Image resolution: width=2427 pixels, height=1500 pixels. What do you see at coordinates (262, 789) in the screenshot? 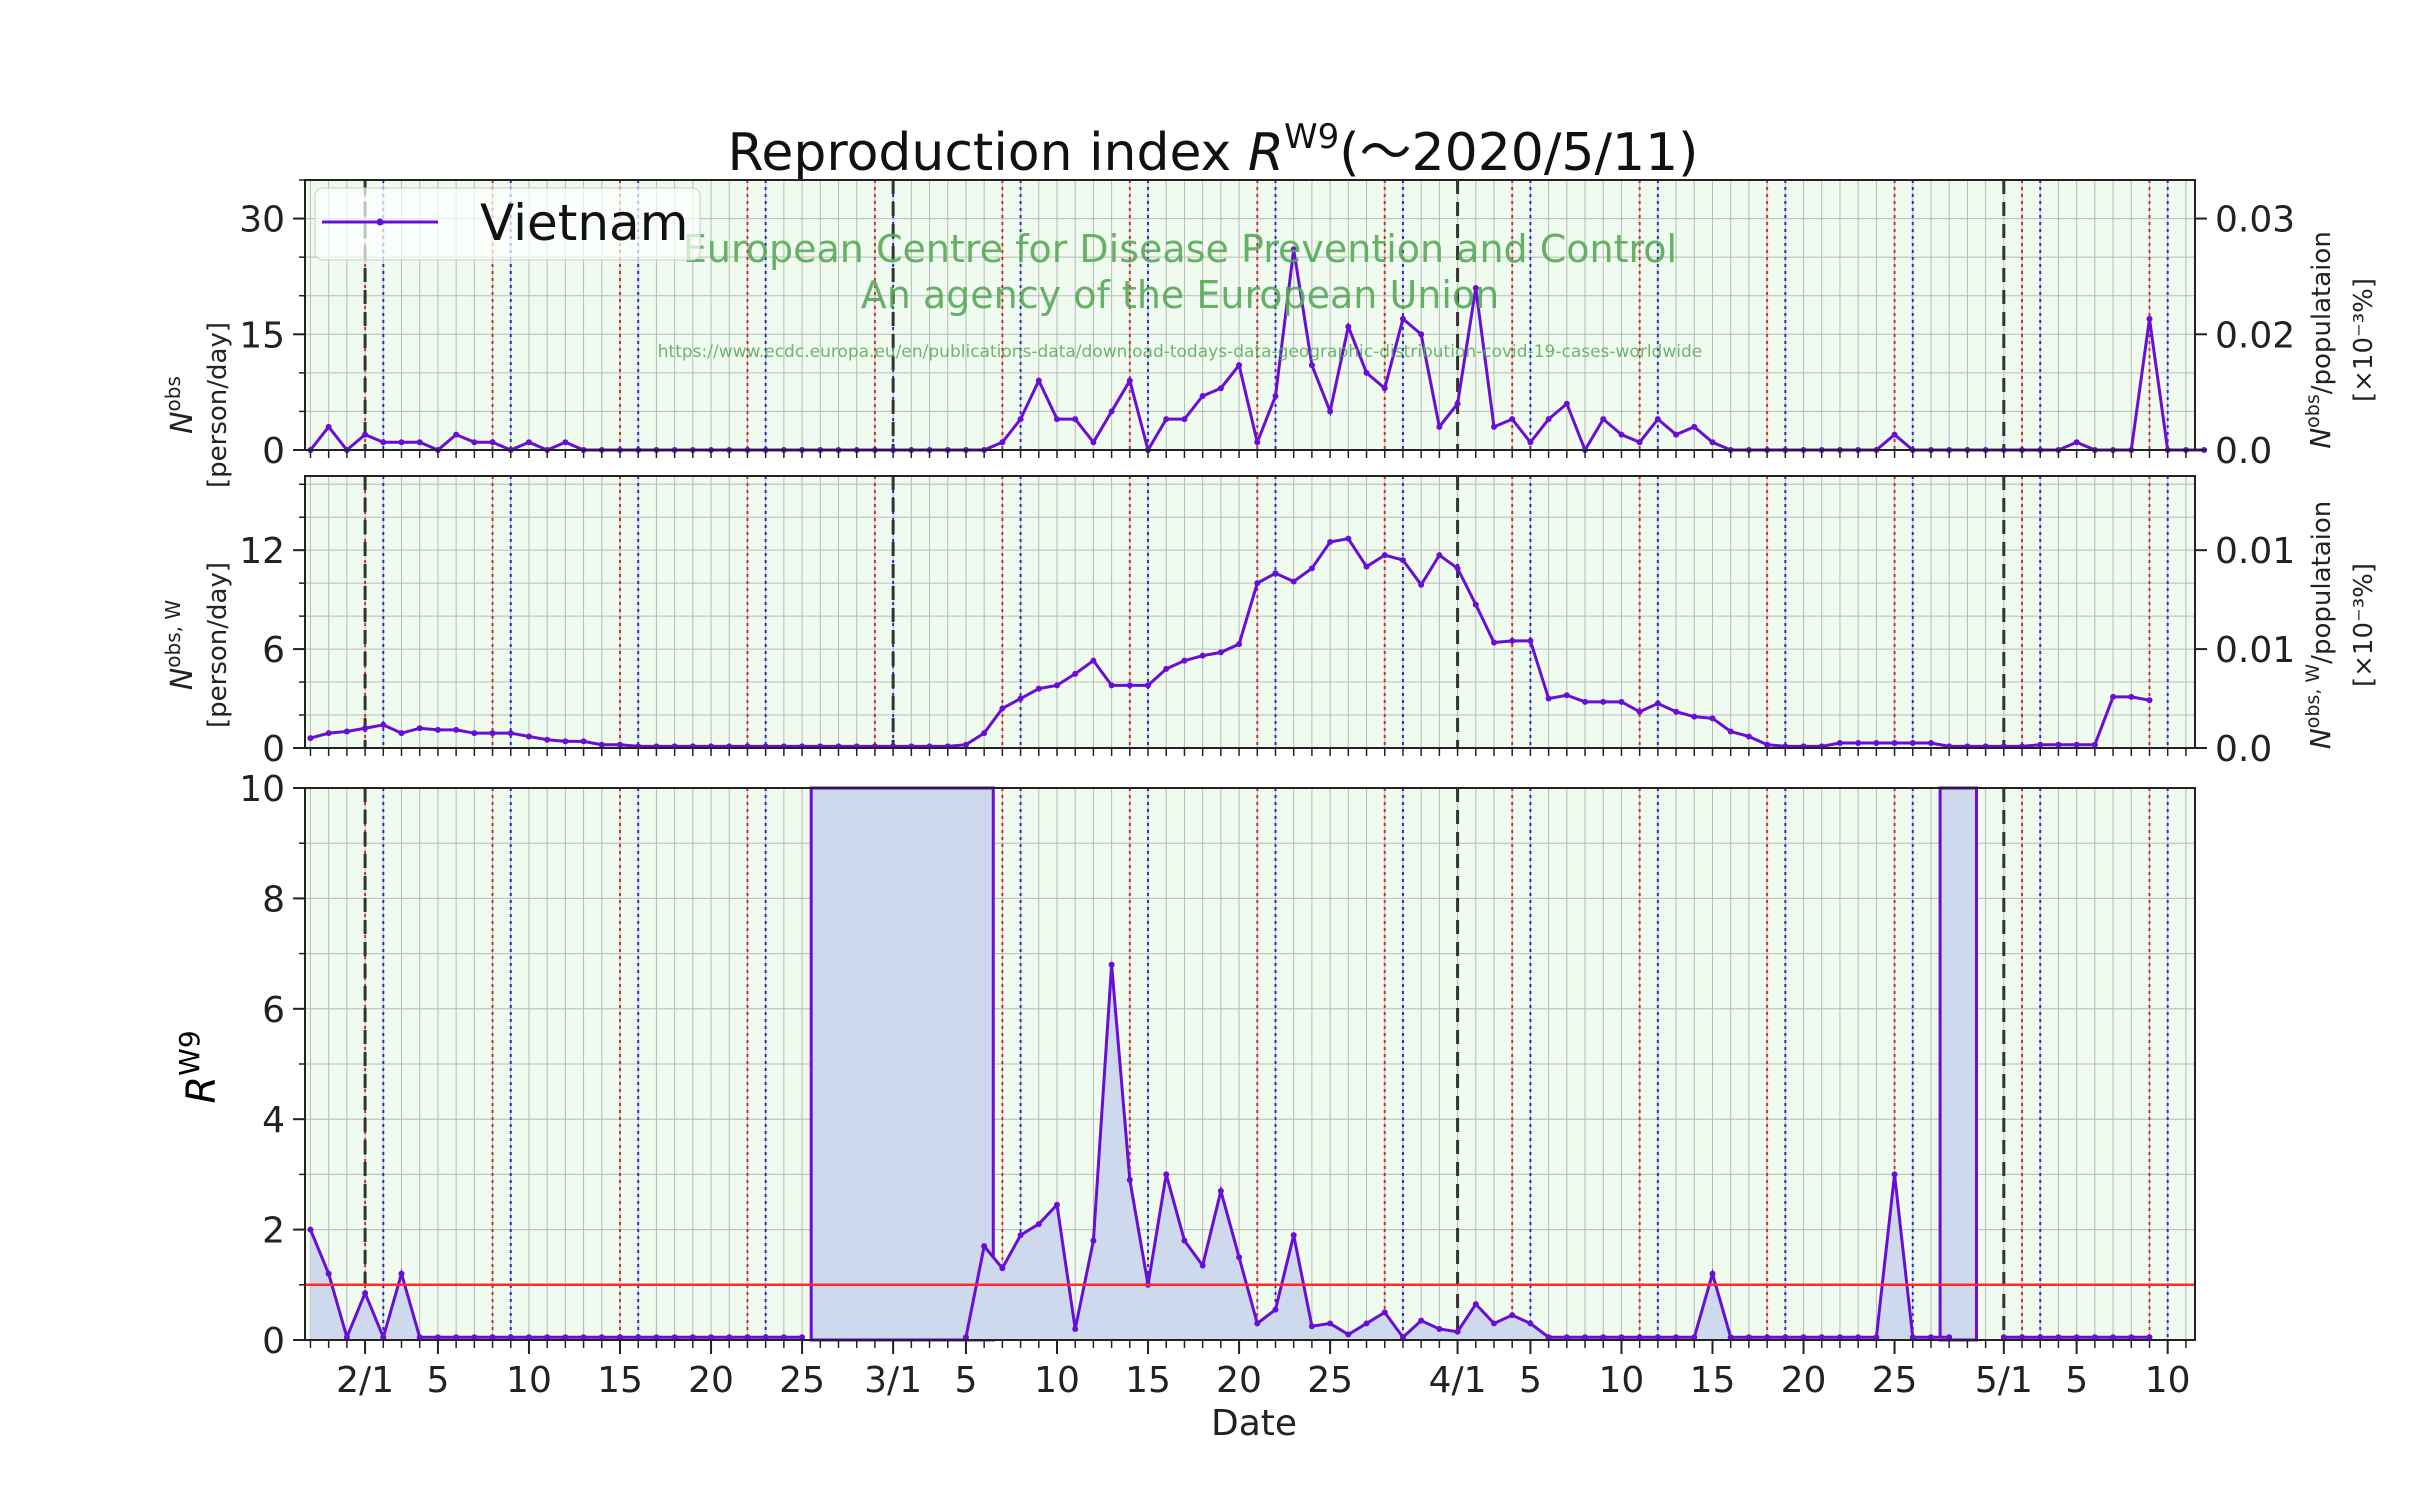
I see `y-tick-label: 10` at bounding box center [262, 789].